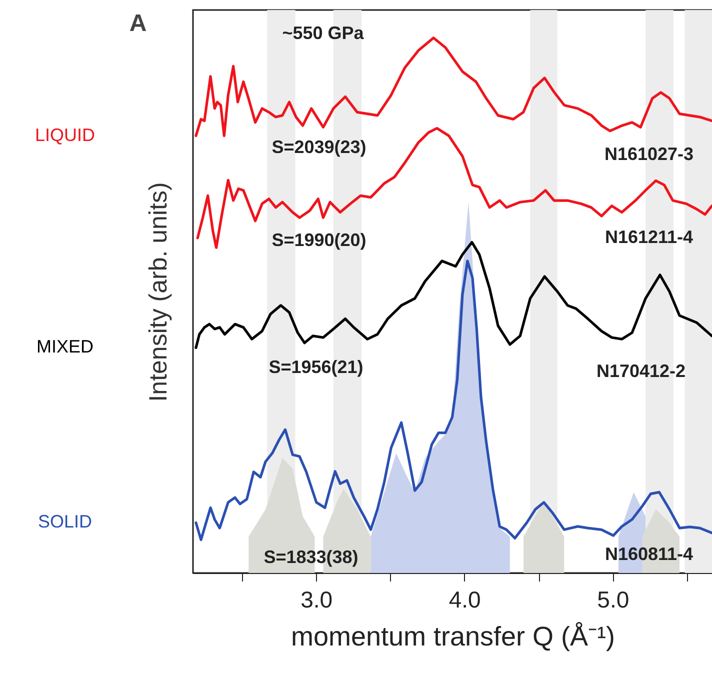  Describe the element at coordinates (453, 637) in the screenshot. I see `x-axis-title: momentum transfer Q (Å⁻¹)` at that location.